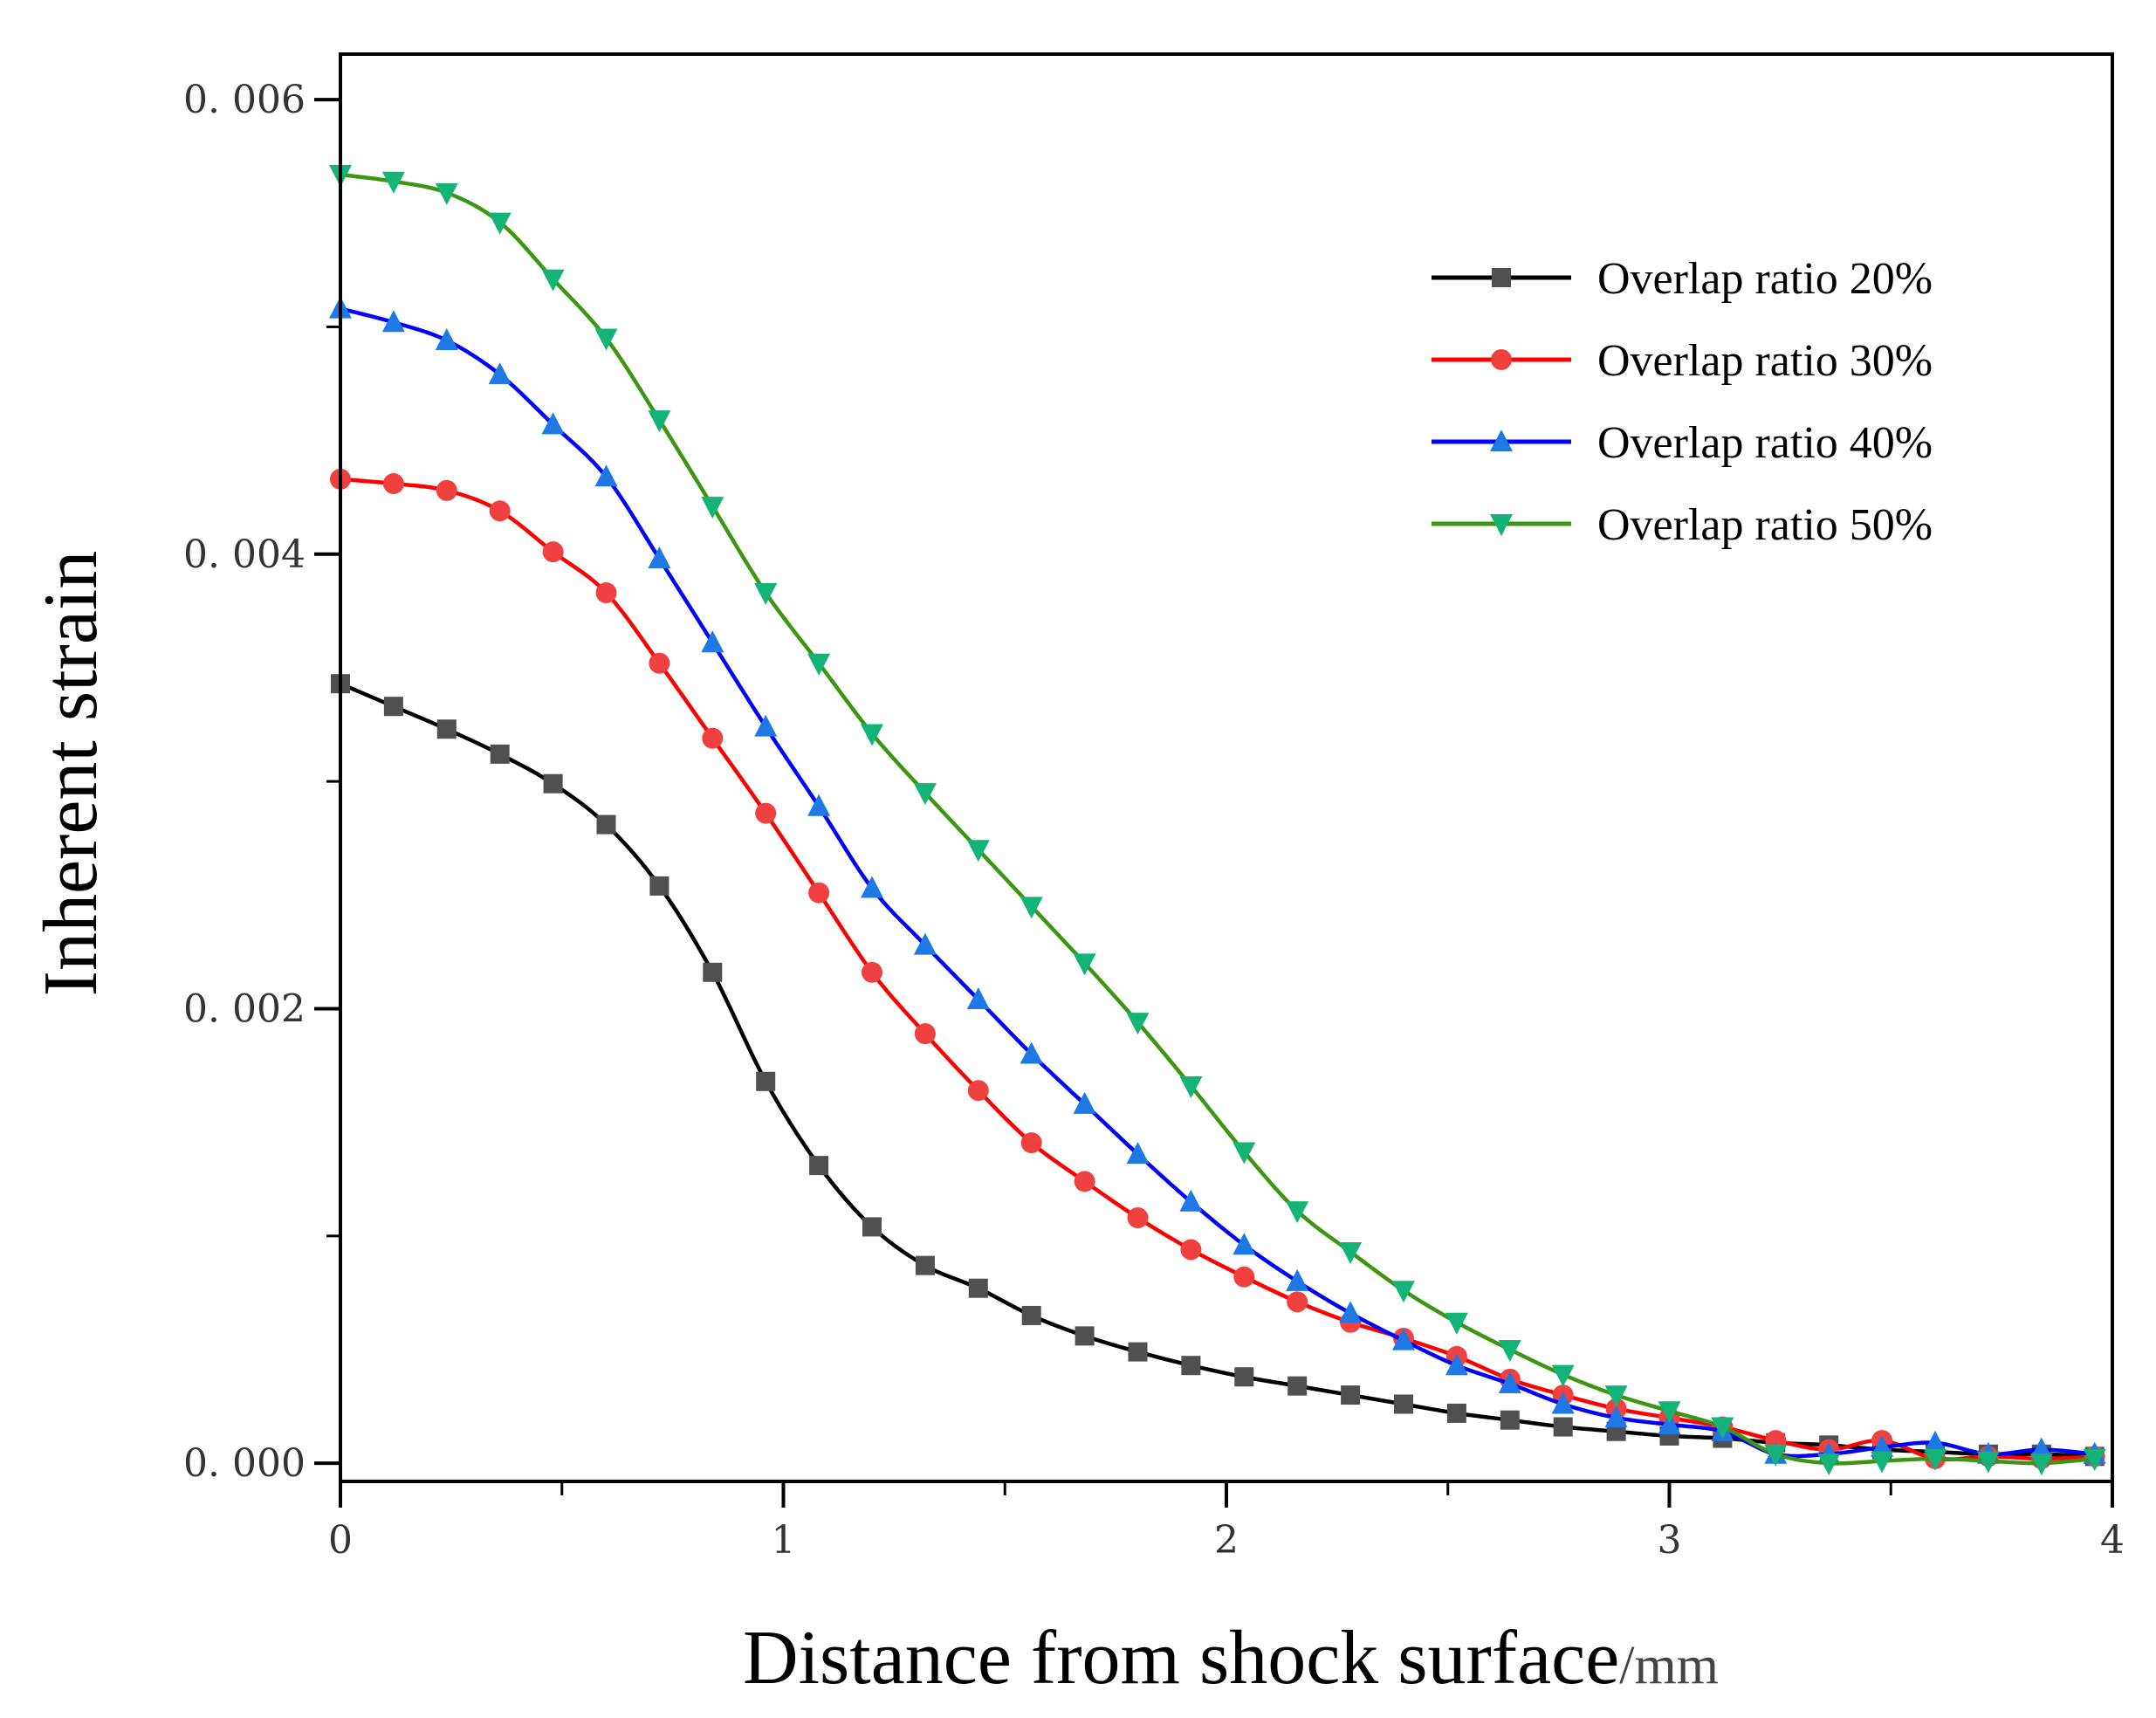 Image resolution: width=2156 pixels, height=1718 pixels. I want to click on legend-entry: Overlap ratio 40%, so click(1682, 443).